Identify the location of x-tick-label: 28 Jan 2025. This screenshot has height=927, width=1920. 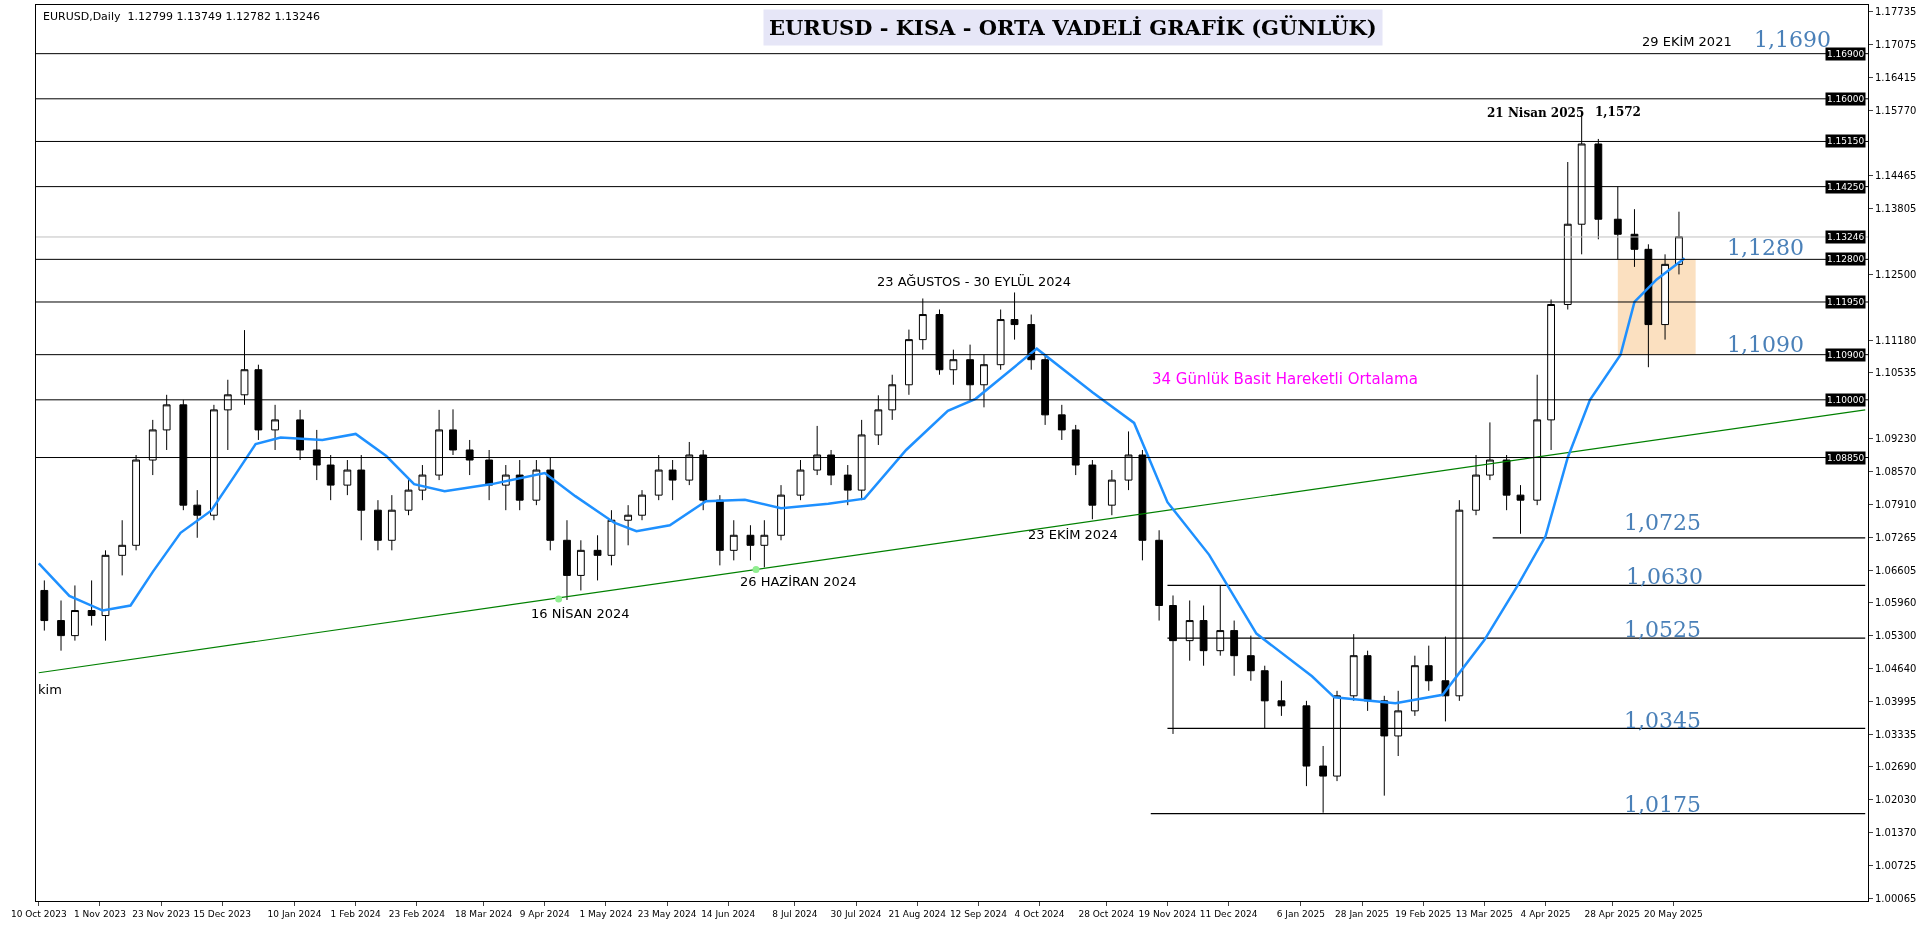
(1362, 913).